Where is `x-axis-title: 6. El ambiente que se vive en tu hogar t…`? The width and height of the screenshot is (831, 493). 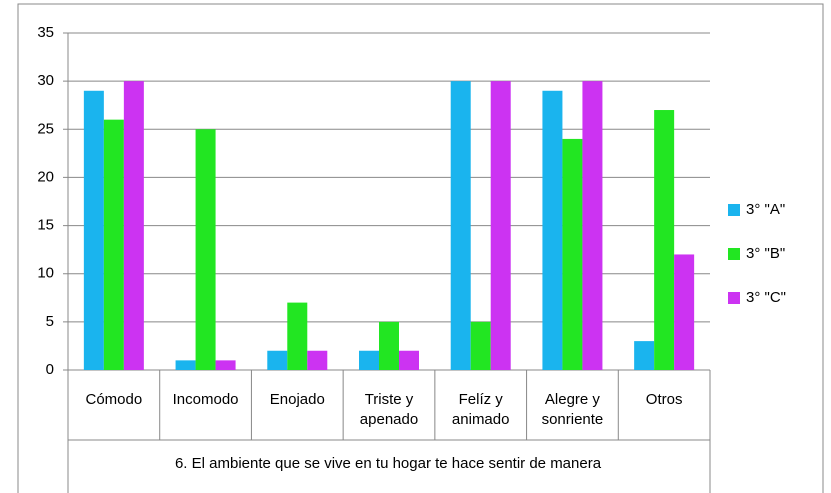
x-axis-title: 6. El ambiente que se vive en tu hogar t… is located at coordinates (388, 463).